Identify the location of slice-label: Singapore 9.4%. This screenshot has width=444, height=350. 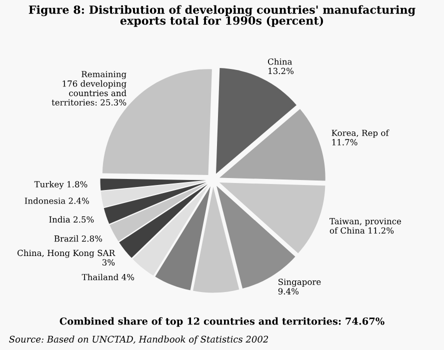
(299, 286).